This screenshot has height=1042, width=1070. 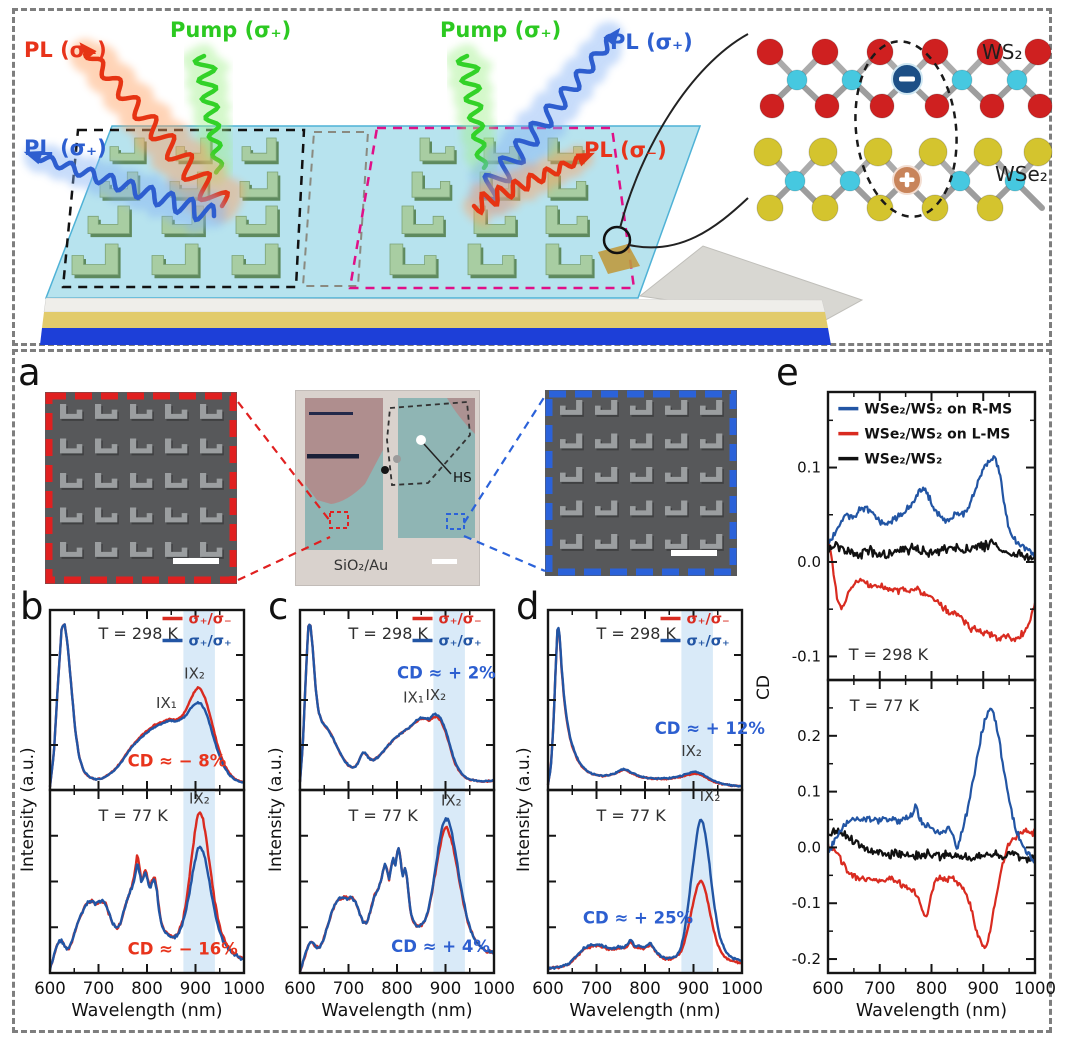 What do you see at coordinates (764, 687) in the screenshot?
I see `cd-axis-label: CD` at bounding box center [764, 687].